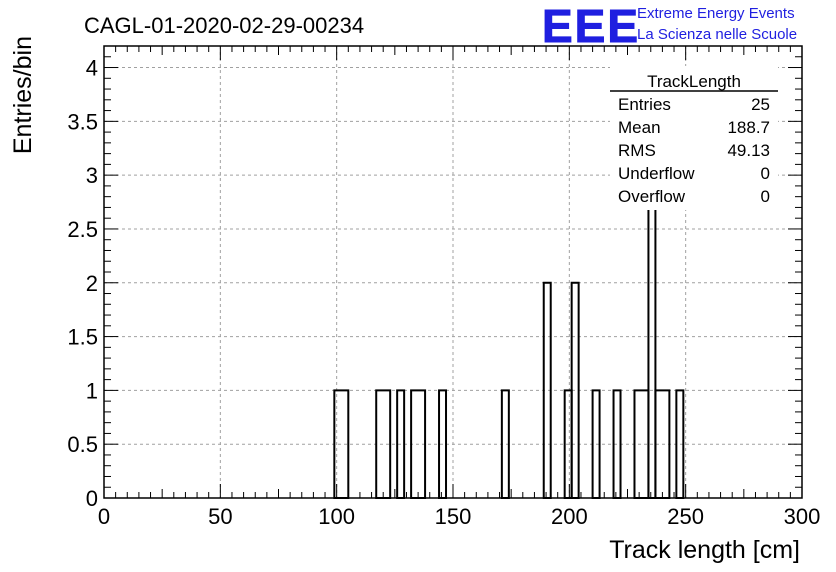 This screenshot has height=572, width=836. I want to click on stats-label: RMS, so click(637, 150).